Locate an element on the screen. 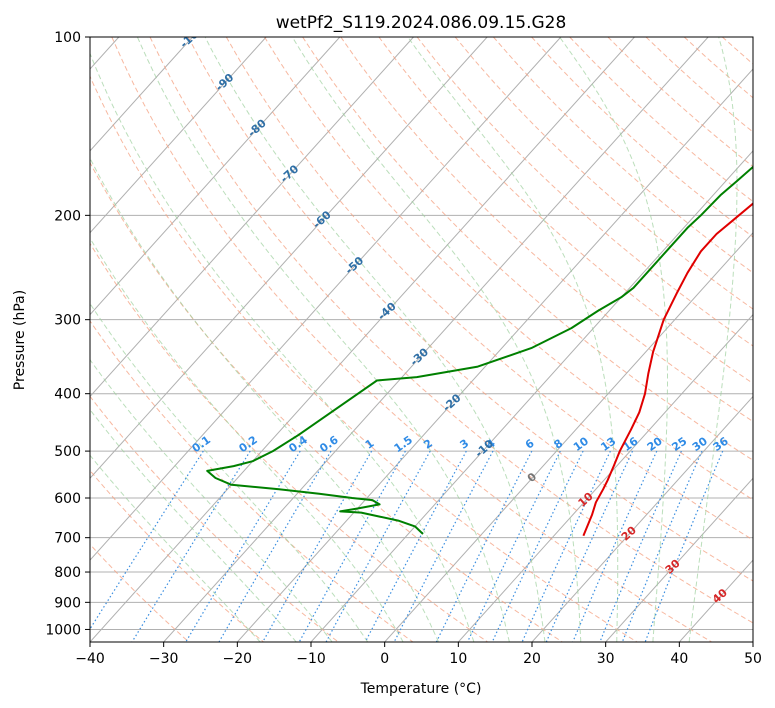 The image size is (775, 708). mixing-ratio-label: 0.2 is located at coordinates (247, 444).